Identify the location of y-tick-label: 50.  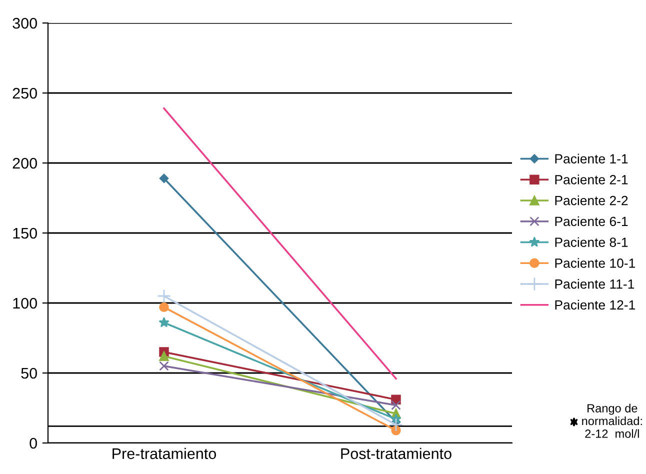
(29, 373).